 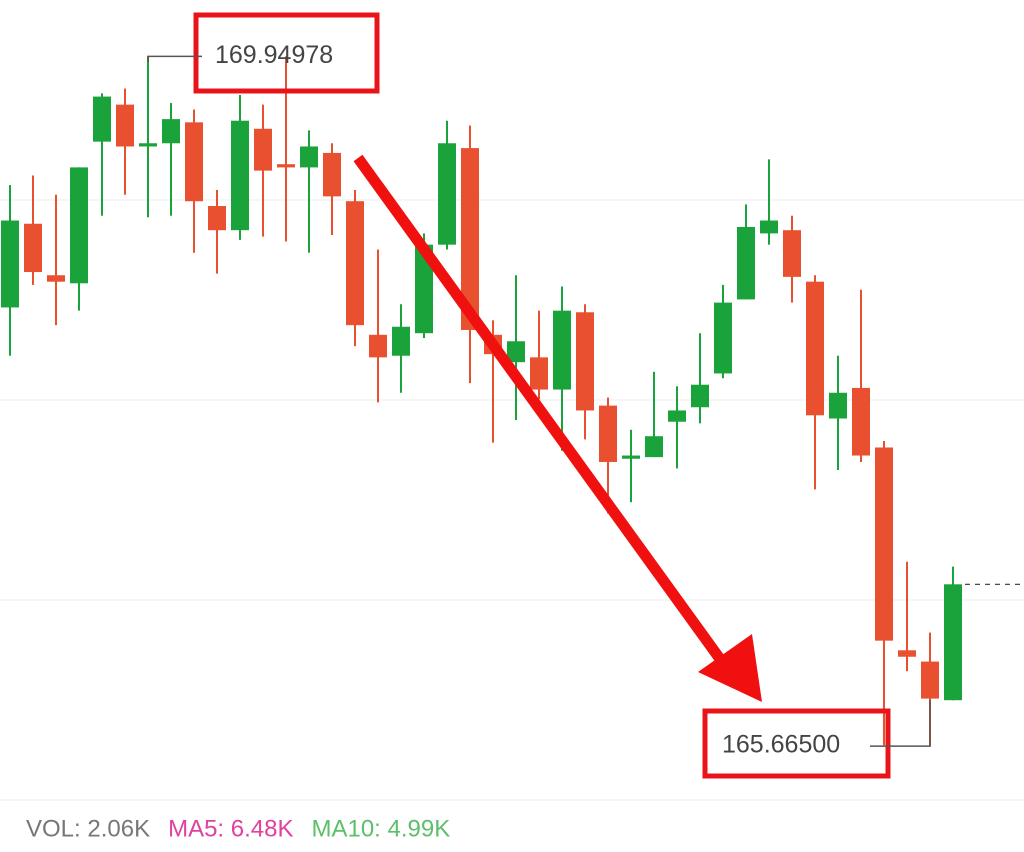 What do you see at coordinates (274, 55) in the screenshot?
I see `max-label: 169.94978` at bounding box center [274, 55].